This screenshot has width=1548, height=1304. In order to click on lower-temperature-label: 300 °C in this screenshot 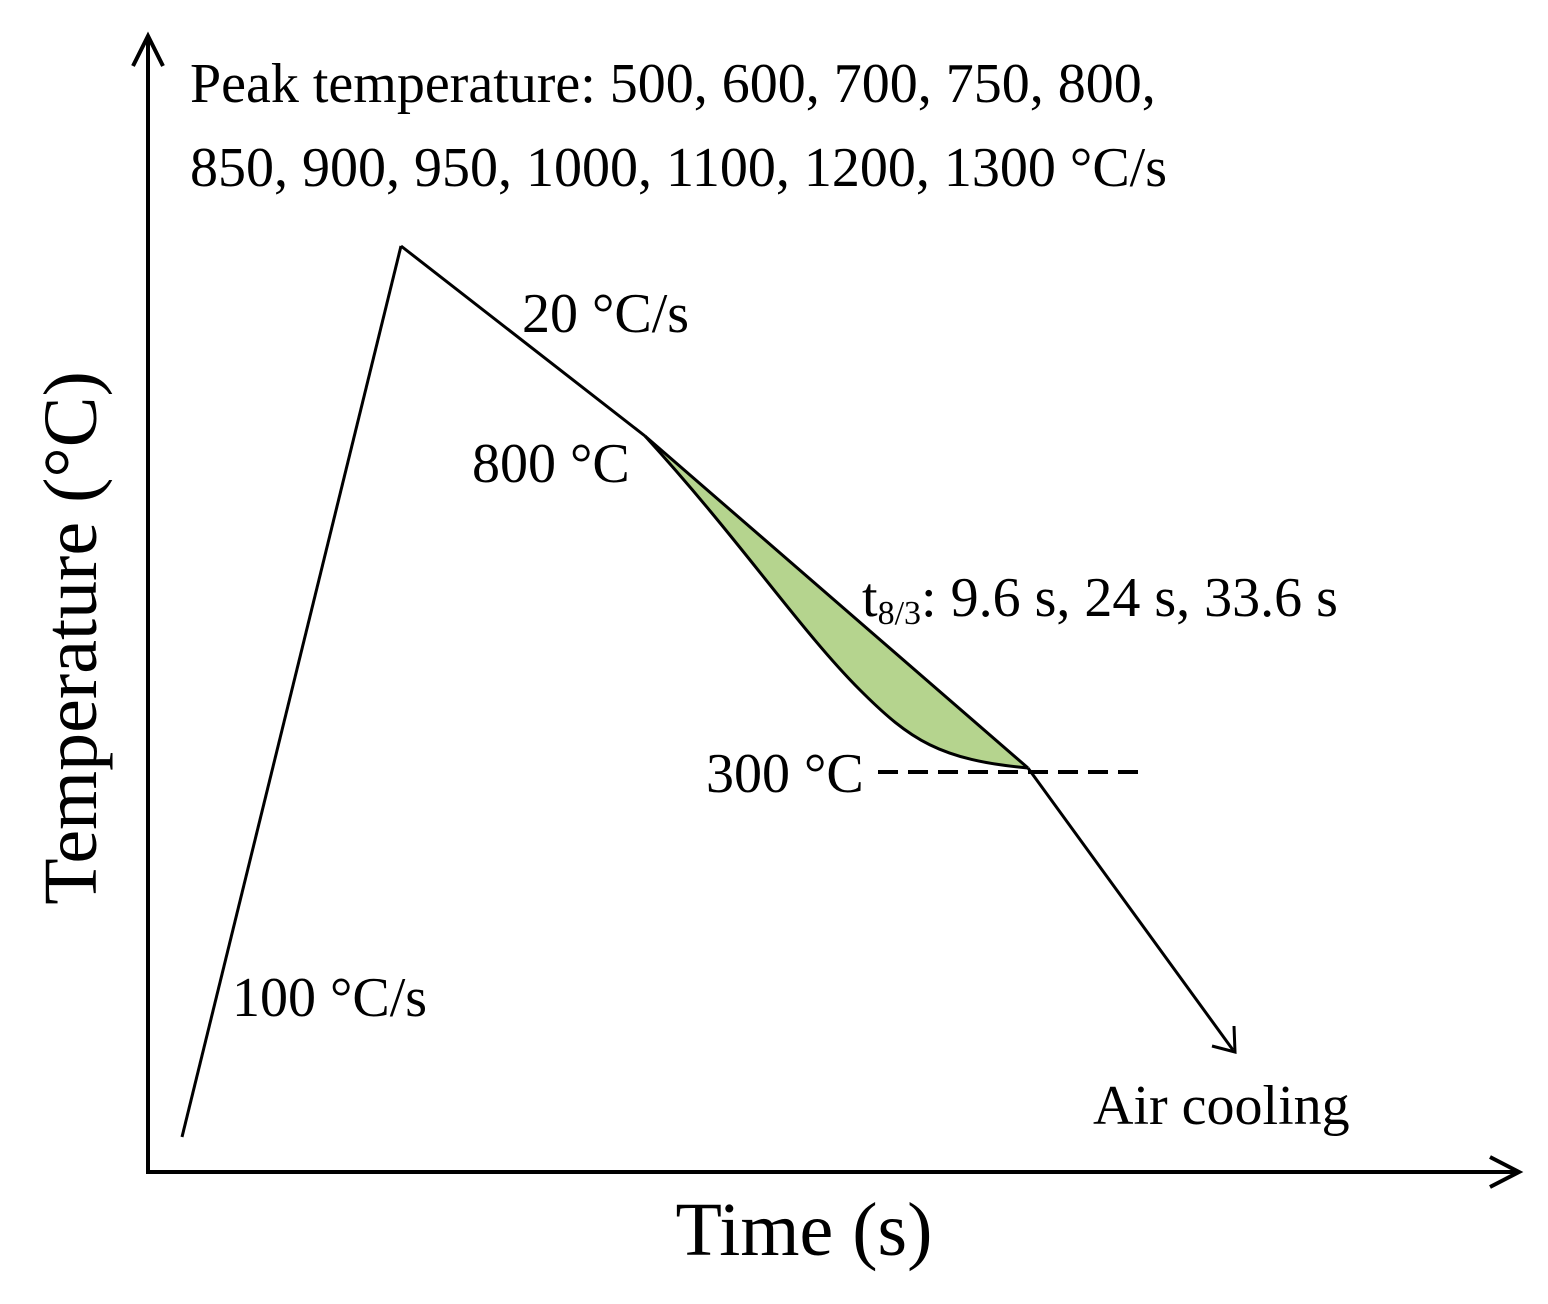, I will do `click(785, 774)`.